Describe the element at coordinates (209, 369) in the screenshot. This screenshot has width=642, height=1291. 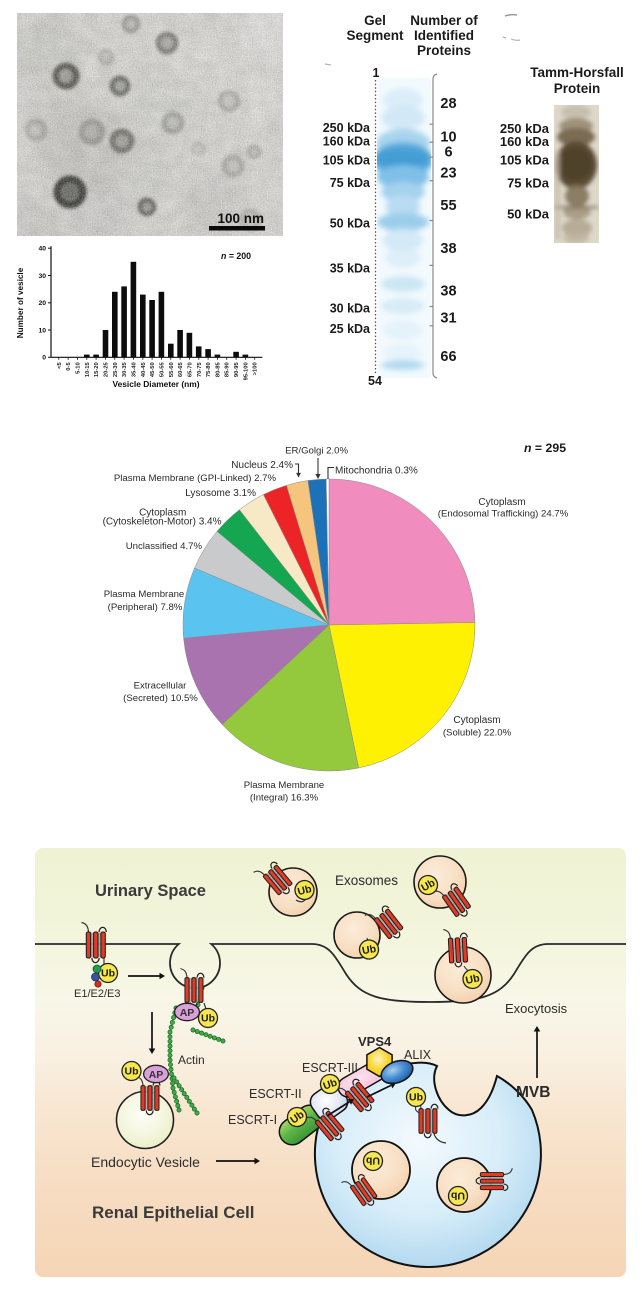
I see `svg-text: 75-80` at that location.